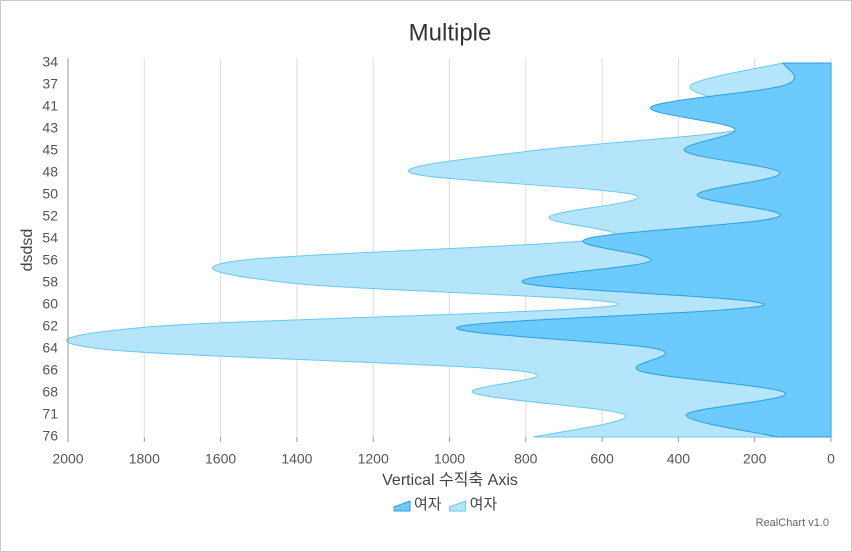 The height and width of the screenshot is (552, 852). Describe the element at coordinates (50, 194) in the screenshot. I see `y-tick-label: 50` at that location.